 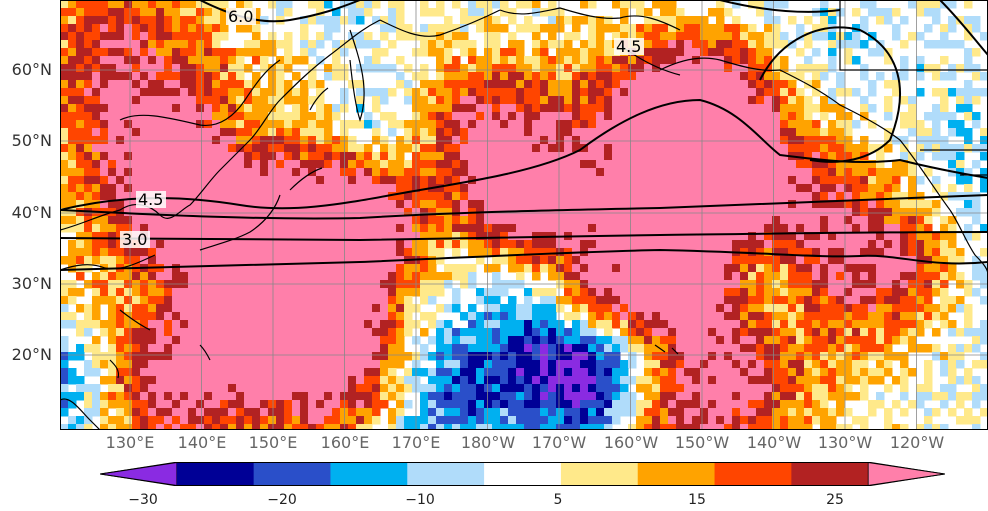 I want to click on lon-label-130w: 130°W, so click(x=845, y=442).